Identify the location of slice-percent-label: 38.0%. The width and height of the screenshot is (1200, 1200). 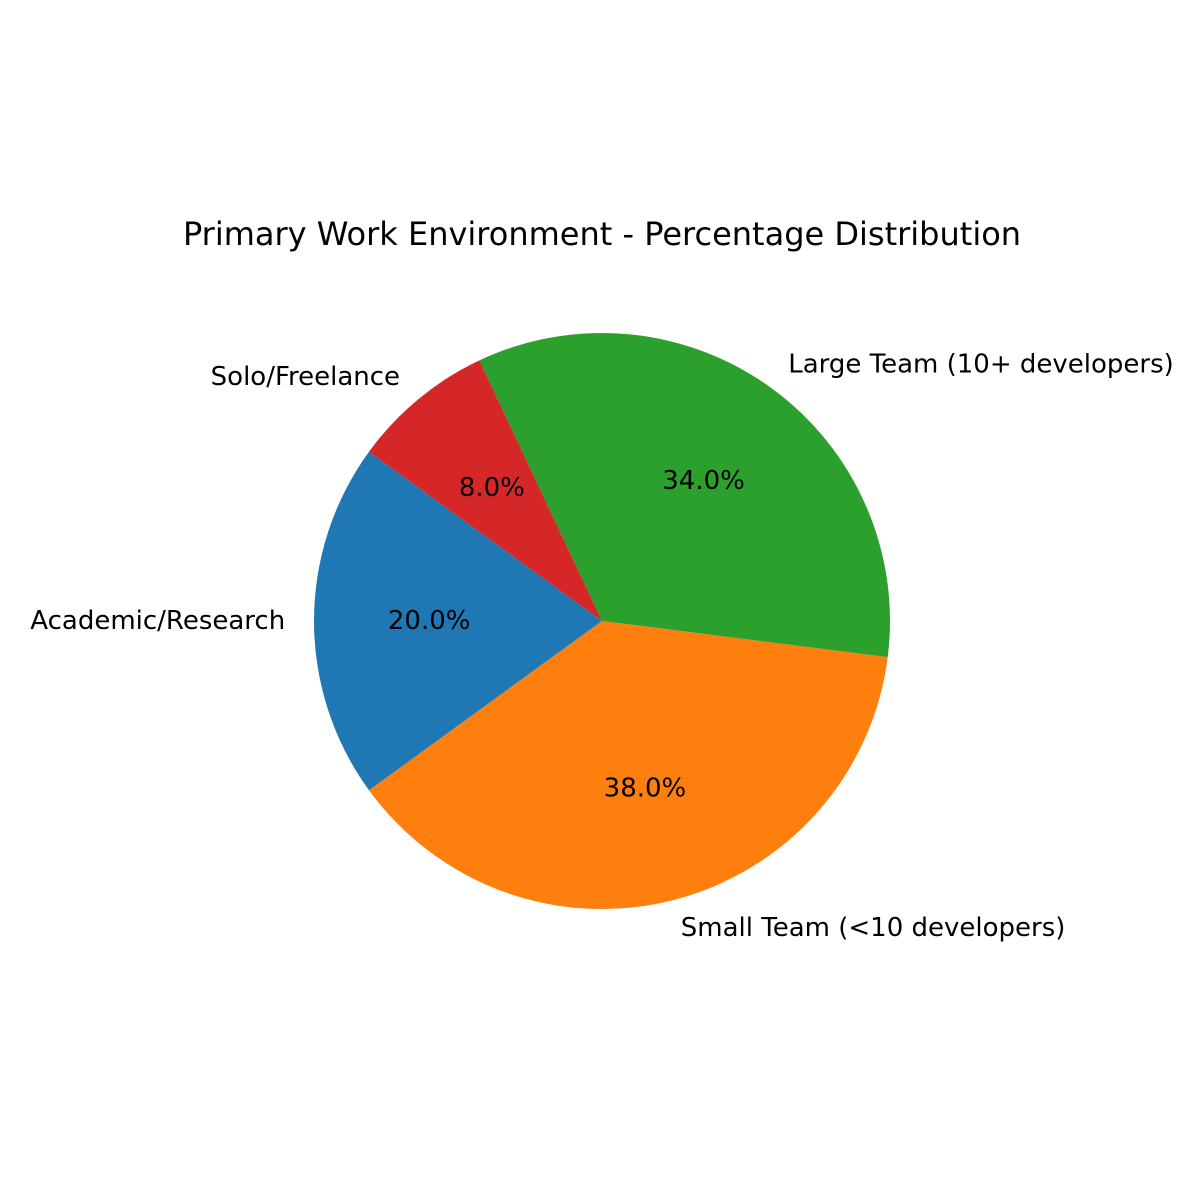
(645, 788).